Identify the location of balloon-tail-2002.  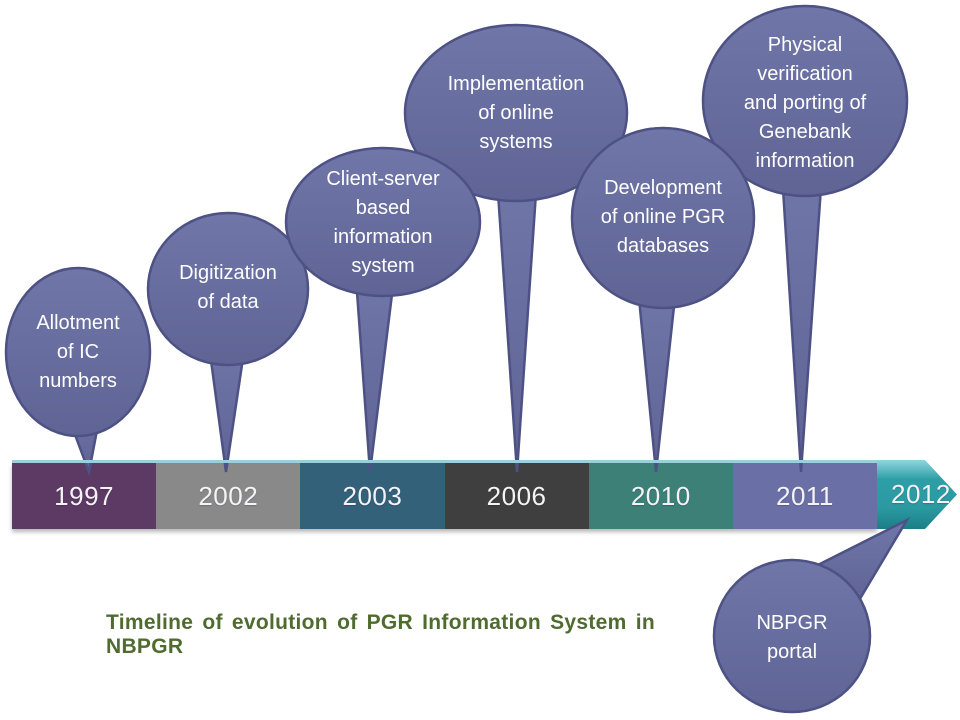
(227, 404).